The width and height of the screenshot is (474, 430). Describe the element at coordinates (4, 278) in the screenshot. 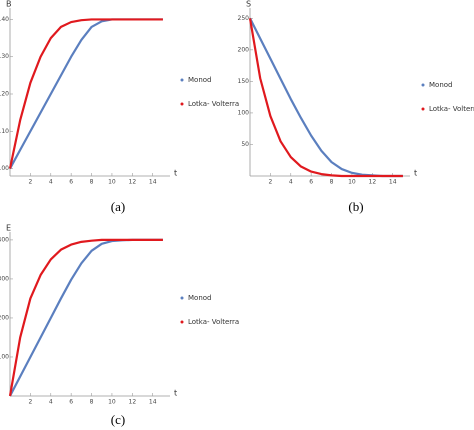

I see `y-tick-label: 300` at that location.